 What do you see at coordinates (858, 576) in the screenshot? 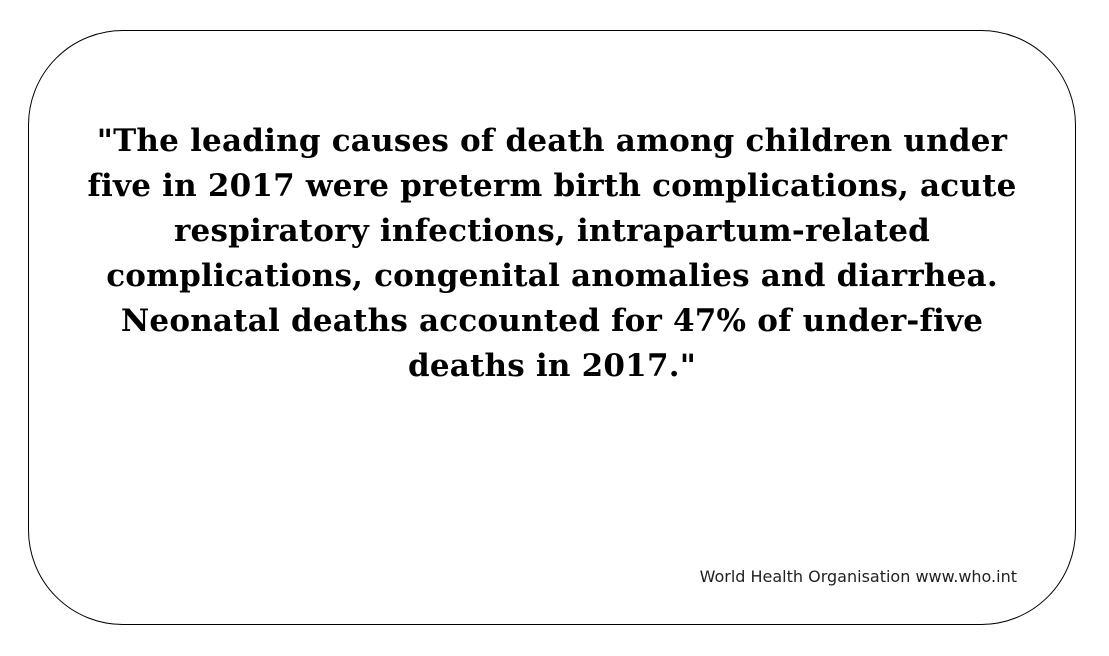
I see `attribution-text: World Health Organisation www.who.int` at bounding box center [858, 576].